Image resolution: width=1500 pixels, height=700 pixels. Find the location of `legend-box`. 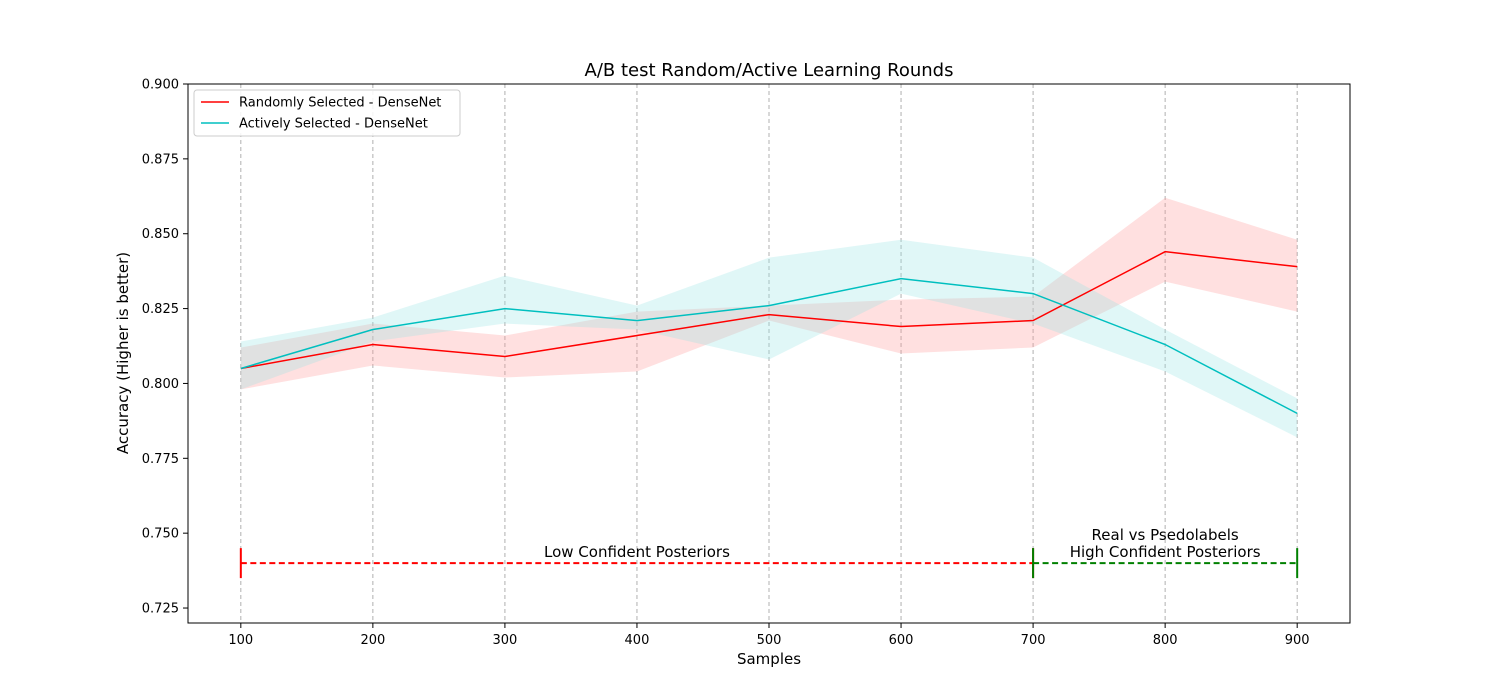

legend-box is located at coordinates (327, 113).